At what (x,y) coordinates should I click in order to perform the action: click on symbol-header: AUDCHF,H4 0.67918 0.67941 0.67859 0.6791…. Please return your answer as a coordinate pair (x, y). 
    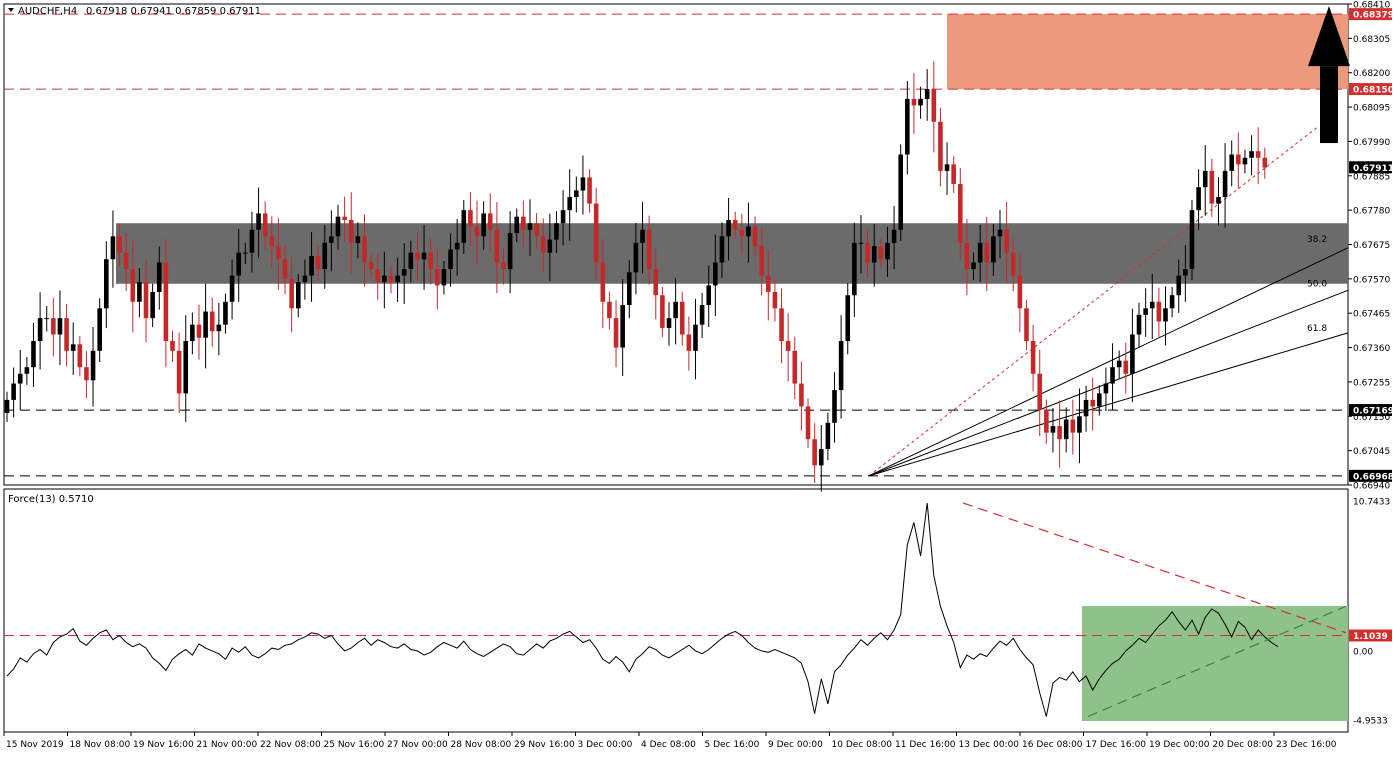
    Looking at the image, I should click on (134, 11).